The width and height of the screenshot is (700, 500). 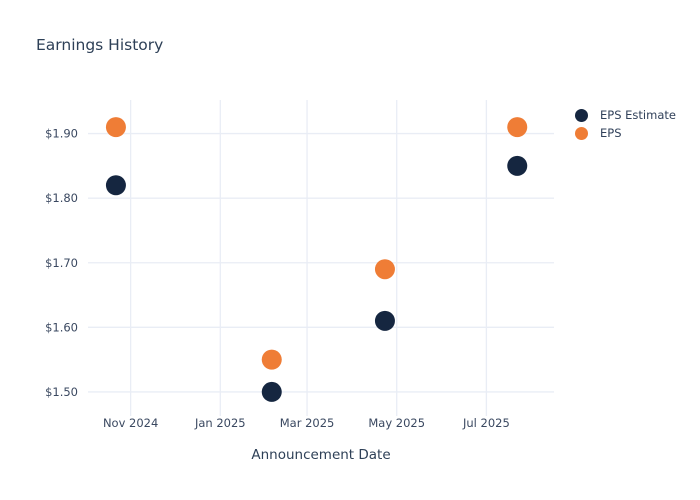 What do you see at coordinates (61, 263) in the screenshot?
I see `y-tick-label: $1.70` at bounding box center [61, 263].